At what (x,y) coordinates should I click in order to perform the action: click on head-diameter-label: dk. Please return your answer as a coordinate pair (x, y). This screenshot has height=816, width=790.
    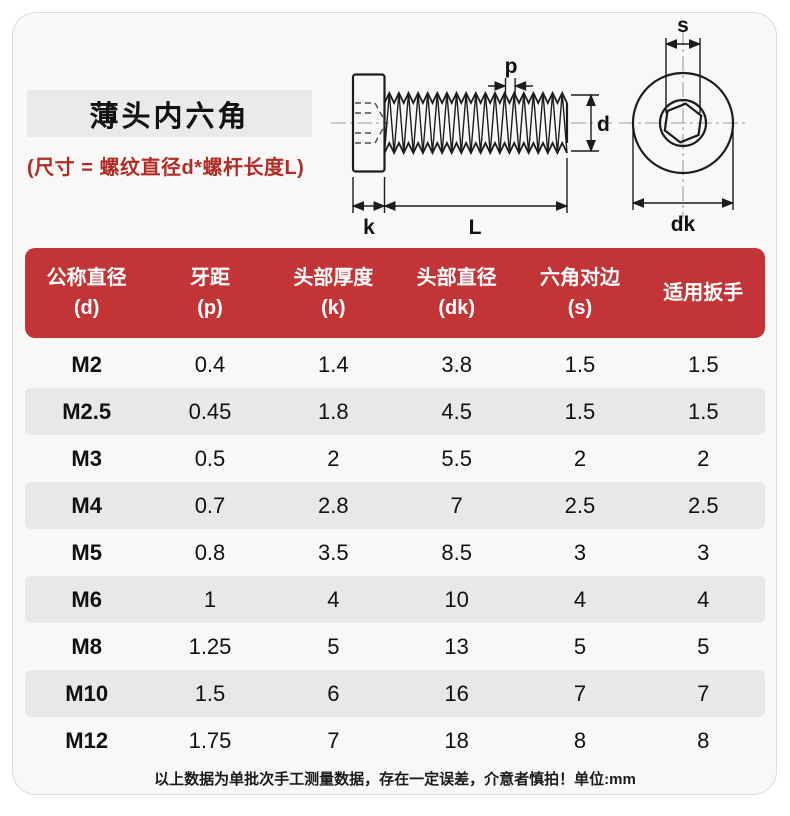
    Looking at the image, I should click on (683, 224).